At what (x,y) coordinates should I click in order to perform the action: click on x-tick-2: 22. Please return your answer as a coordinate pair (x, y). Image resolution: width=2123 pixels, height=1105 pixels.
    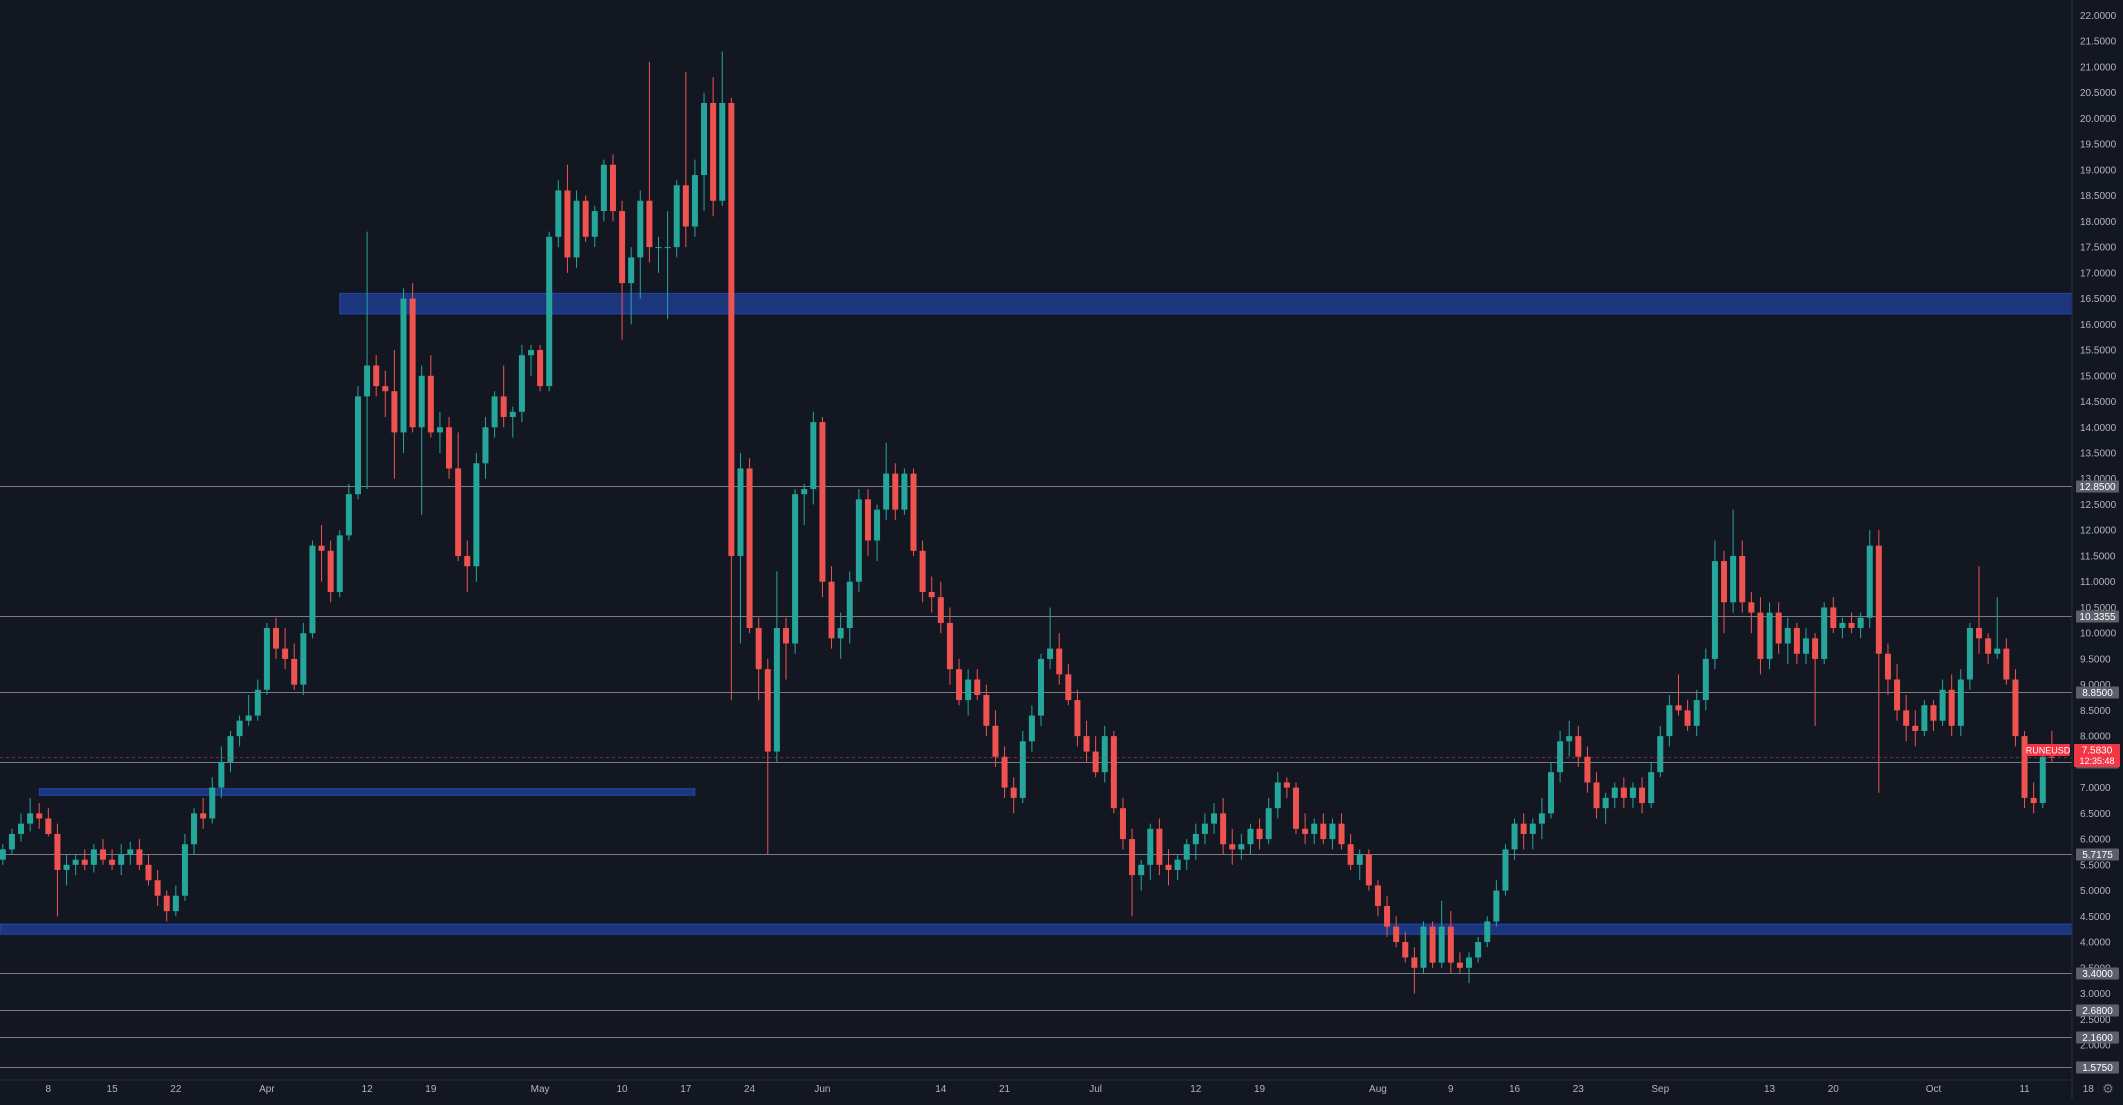
    Looking at the image, I should click on (176, 1089).